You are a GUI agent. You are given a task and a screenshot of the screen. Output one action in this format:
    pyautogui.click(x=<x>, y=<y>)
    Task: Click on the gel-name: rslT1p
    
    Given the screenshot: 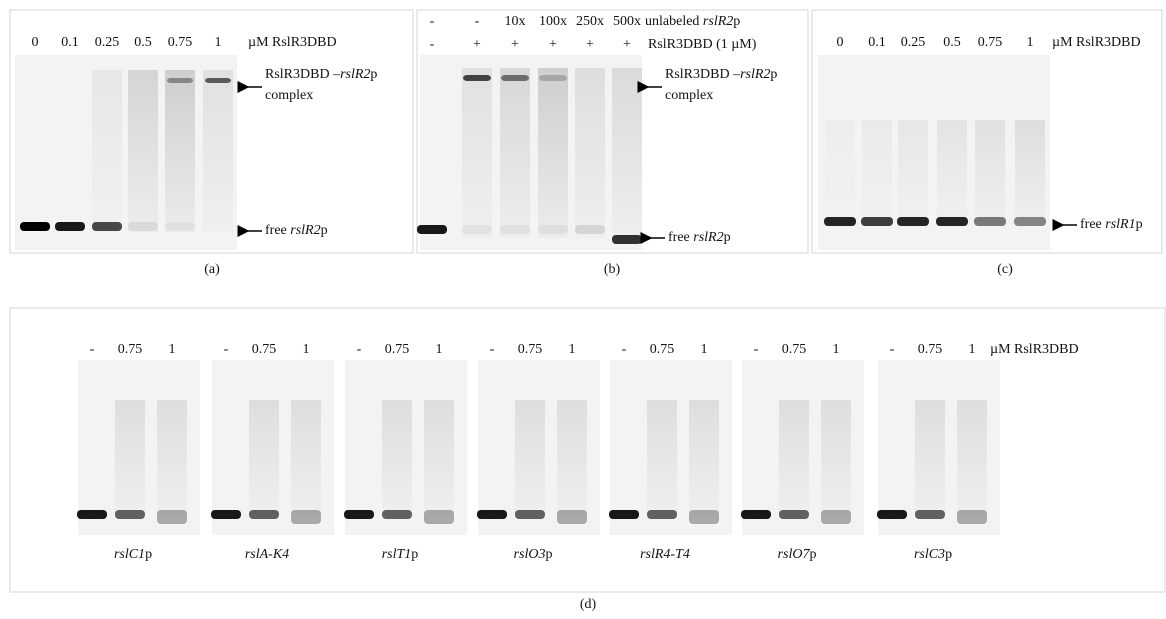 What is the action you would take?
    pyautogui.click(x=400, y=554)
    